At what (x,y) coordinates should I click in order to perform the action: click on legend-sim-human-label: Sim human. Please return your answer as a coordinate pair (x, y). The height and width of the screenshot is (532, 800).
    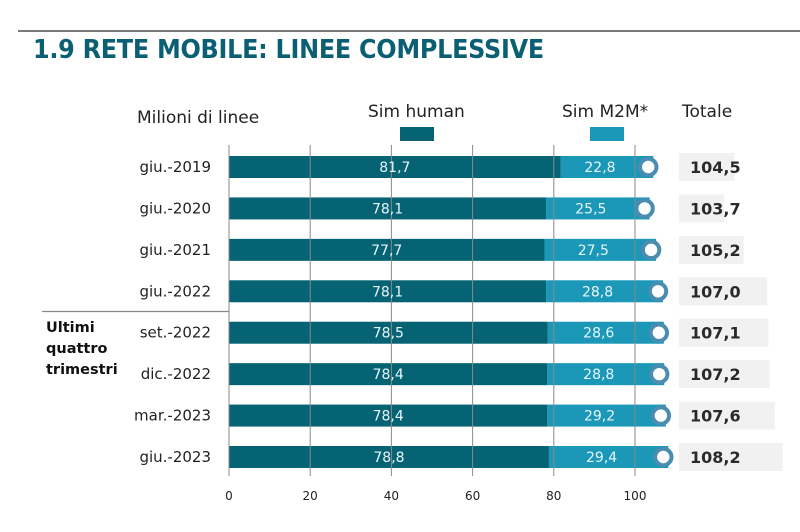
    Looking at the image, I should click on (416, 112).